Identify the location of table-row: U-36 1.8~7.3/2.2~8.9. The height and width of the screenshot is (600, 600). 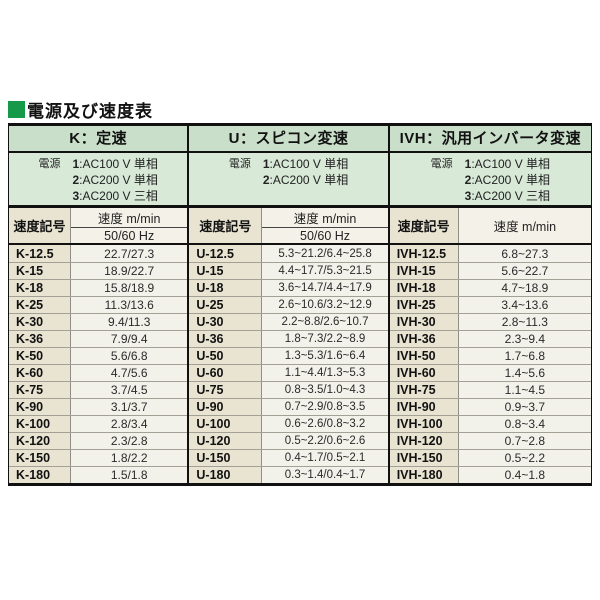
(288, 338).